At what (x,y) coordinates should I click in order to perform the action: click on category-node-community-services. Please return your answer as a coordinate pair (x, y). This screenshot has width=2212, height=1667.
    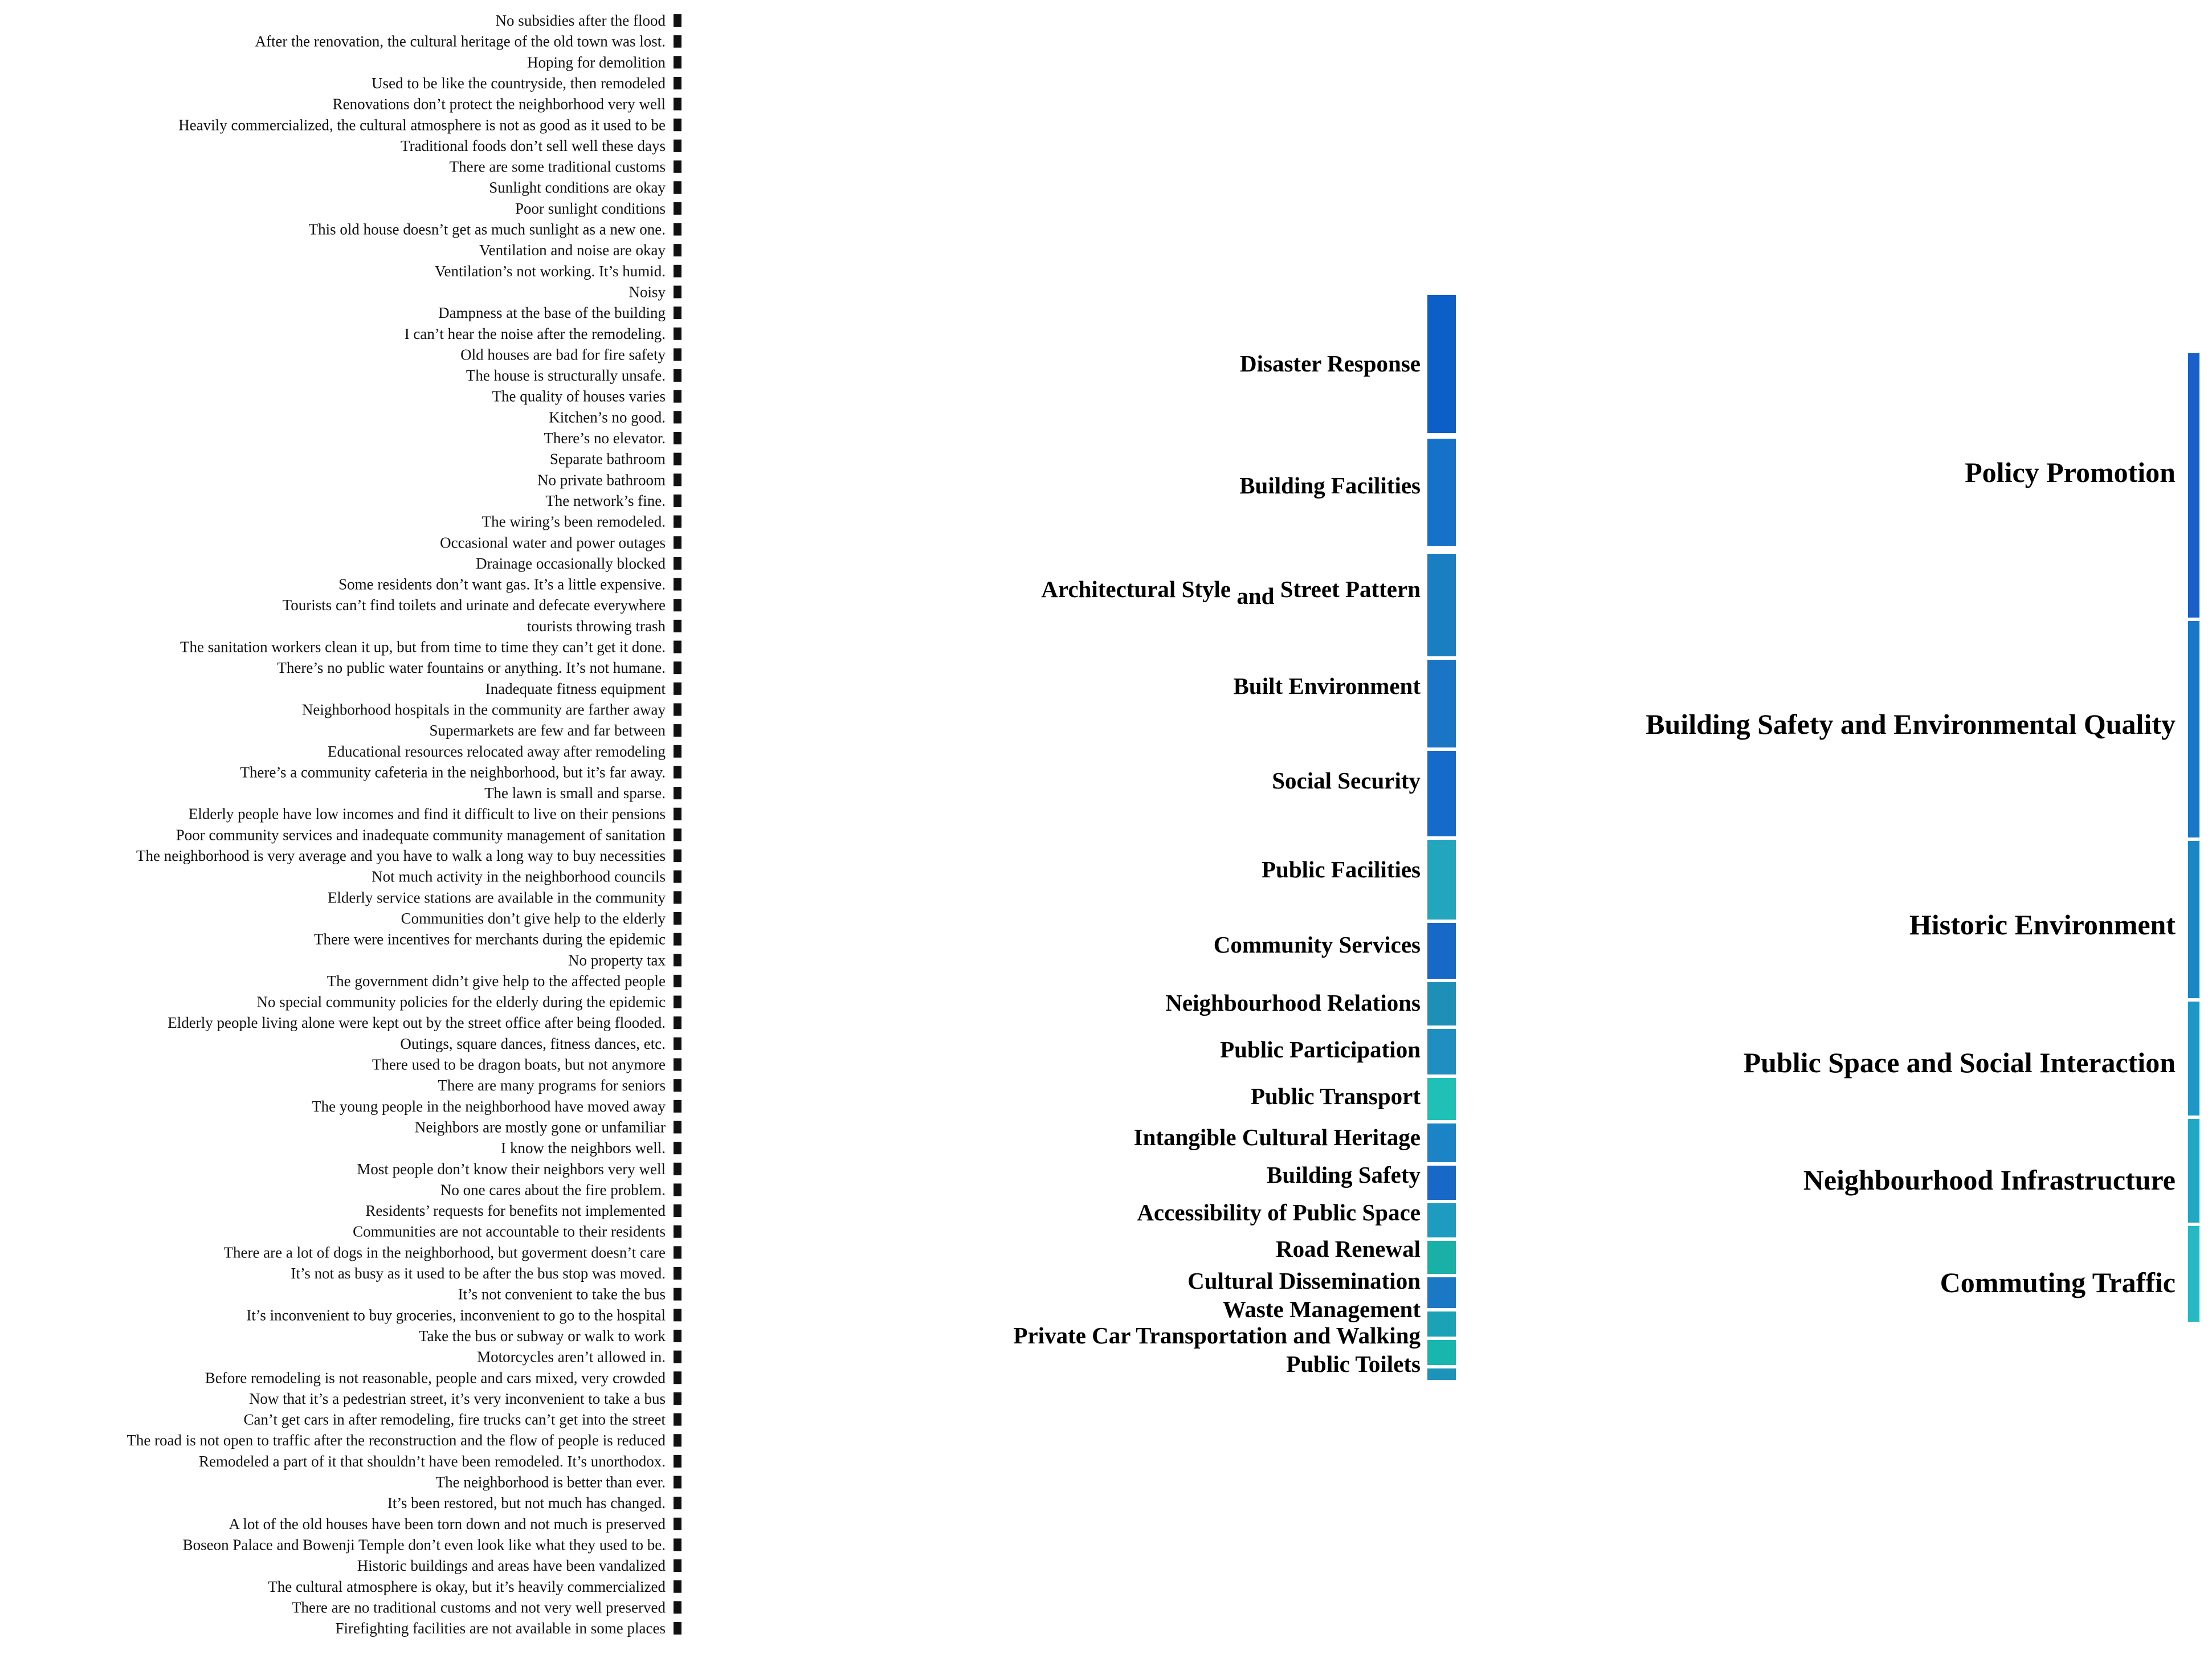
    Looking at the image, I should click on (1441, 951).